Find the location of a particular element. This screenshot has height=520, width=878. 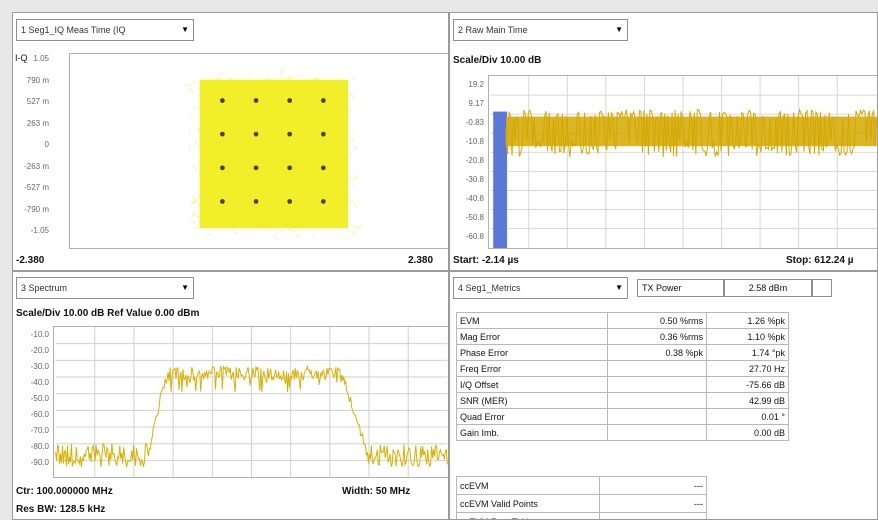

pane1-trace-selector: 1 Seg1_IQ Meas Time (IQ ▼ is located at coordinates (105, 30).